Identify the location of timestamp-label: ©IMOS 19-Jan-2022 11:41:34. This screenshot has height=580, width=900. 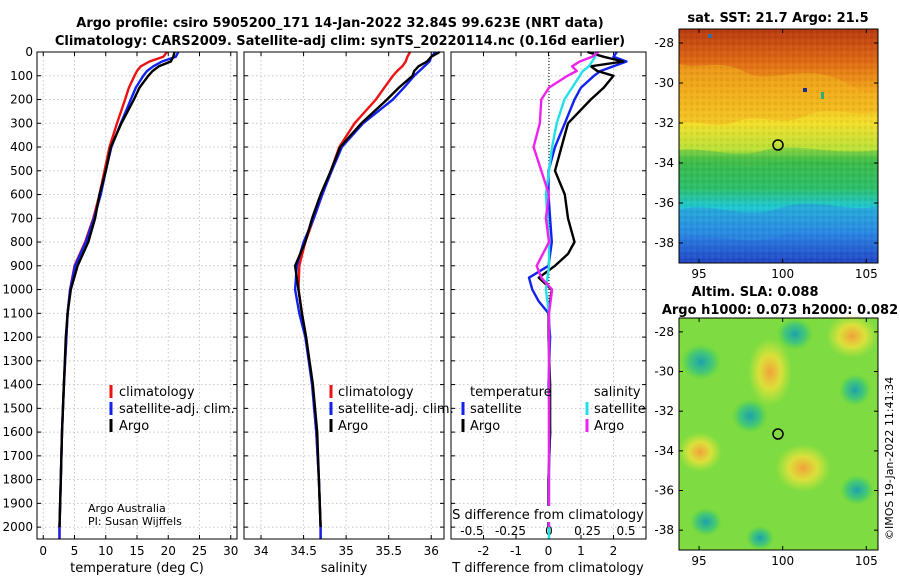
(889, 458).